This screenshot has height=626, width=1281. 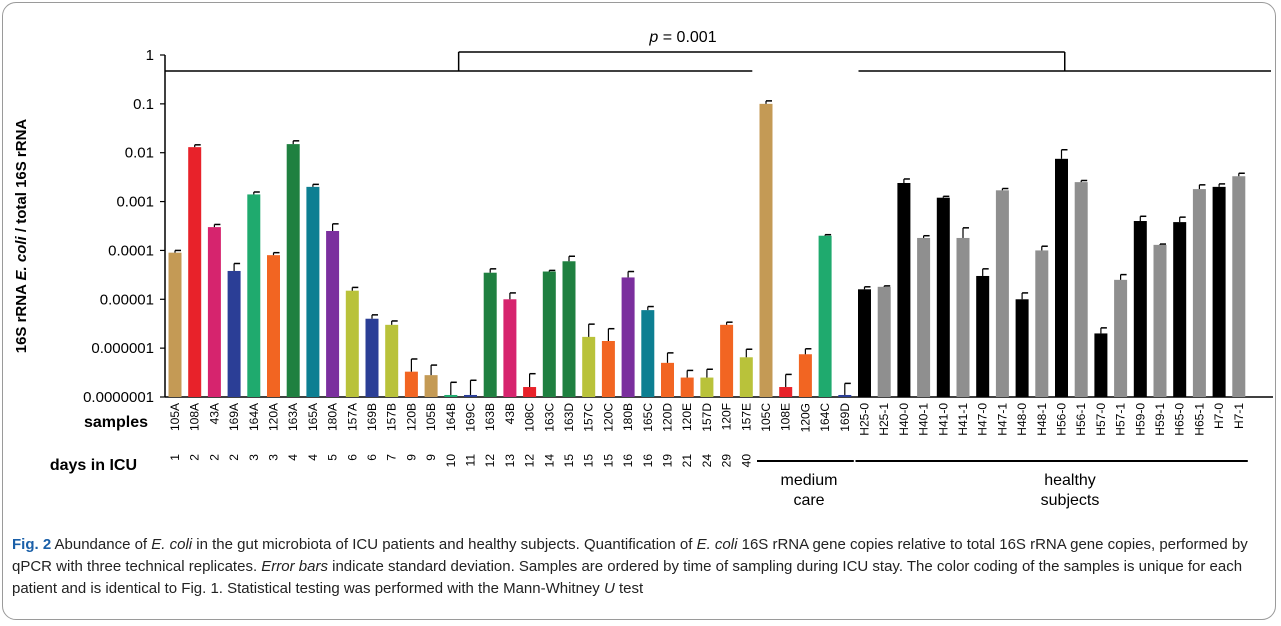 What do you see at coordinates (1081, 419) in the screenshot?
I see `sample-label: H56-1` at bounding box center [1081, 419].